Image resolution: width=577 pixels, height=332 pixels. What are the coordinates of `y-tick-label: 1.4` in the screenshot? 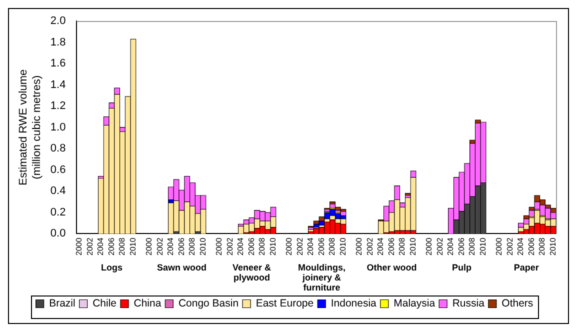 It's located at (58, 84).